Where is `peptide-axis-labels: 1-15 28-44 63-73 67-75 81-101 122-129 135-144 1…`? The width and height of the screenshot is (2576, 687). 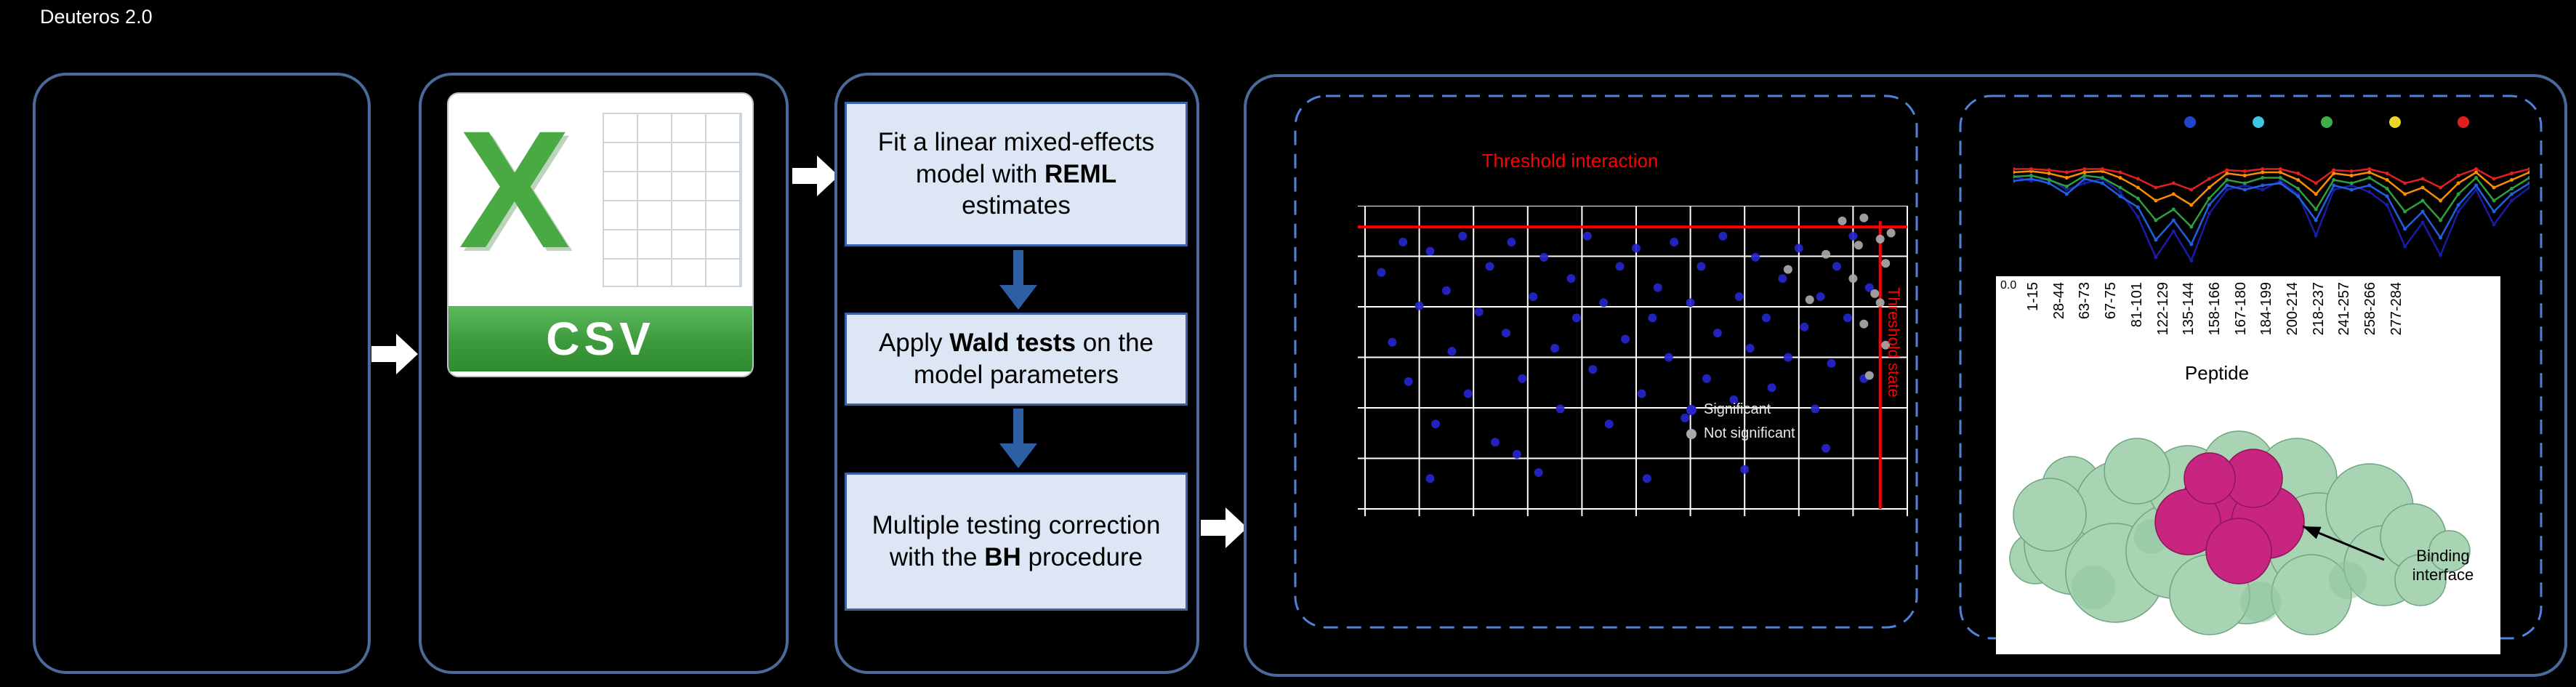 peptide-axis-labels: 1-15 28-44 63-73 67-75 81-101 122-129 135-144 1… is located at coordinates (2248, 323).